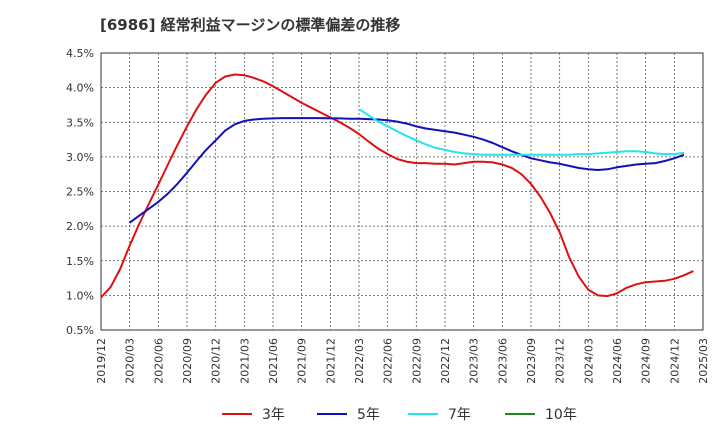 This screenshot has width=720, height=440. What do you see at coordinates (158, 361) in the screenshot?
I see `x-tick-label: 2020/06` at bounding box center [158, 361].